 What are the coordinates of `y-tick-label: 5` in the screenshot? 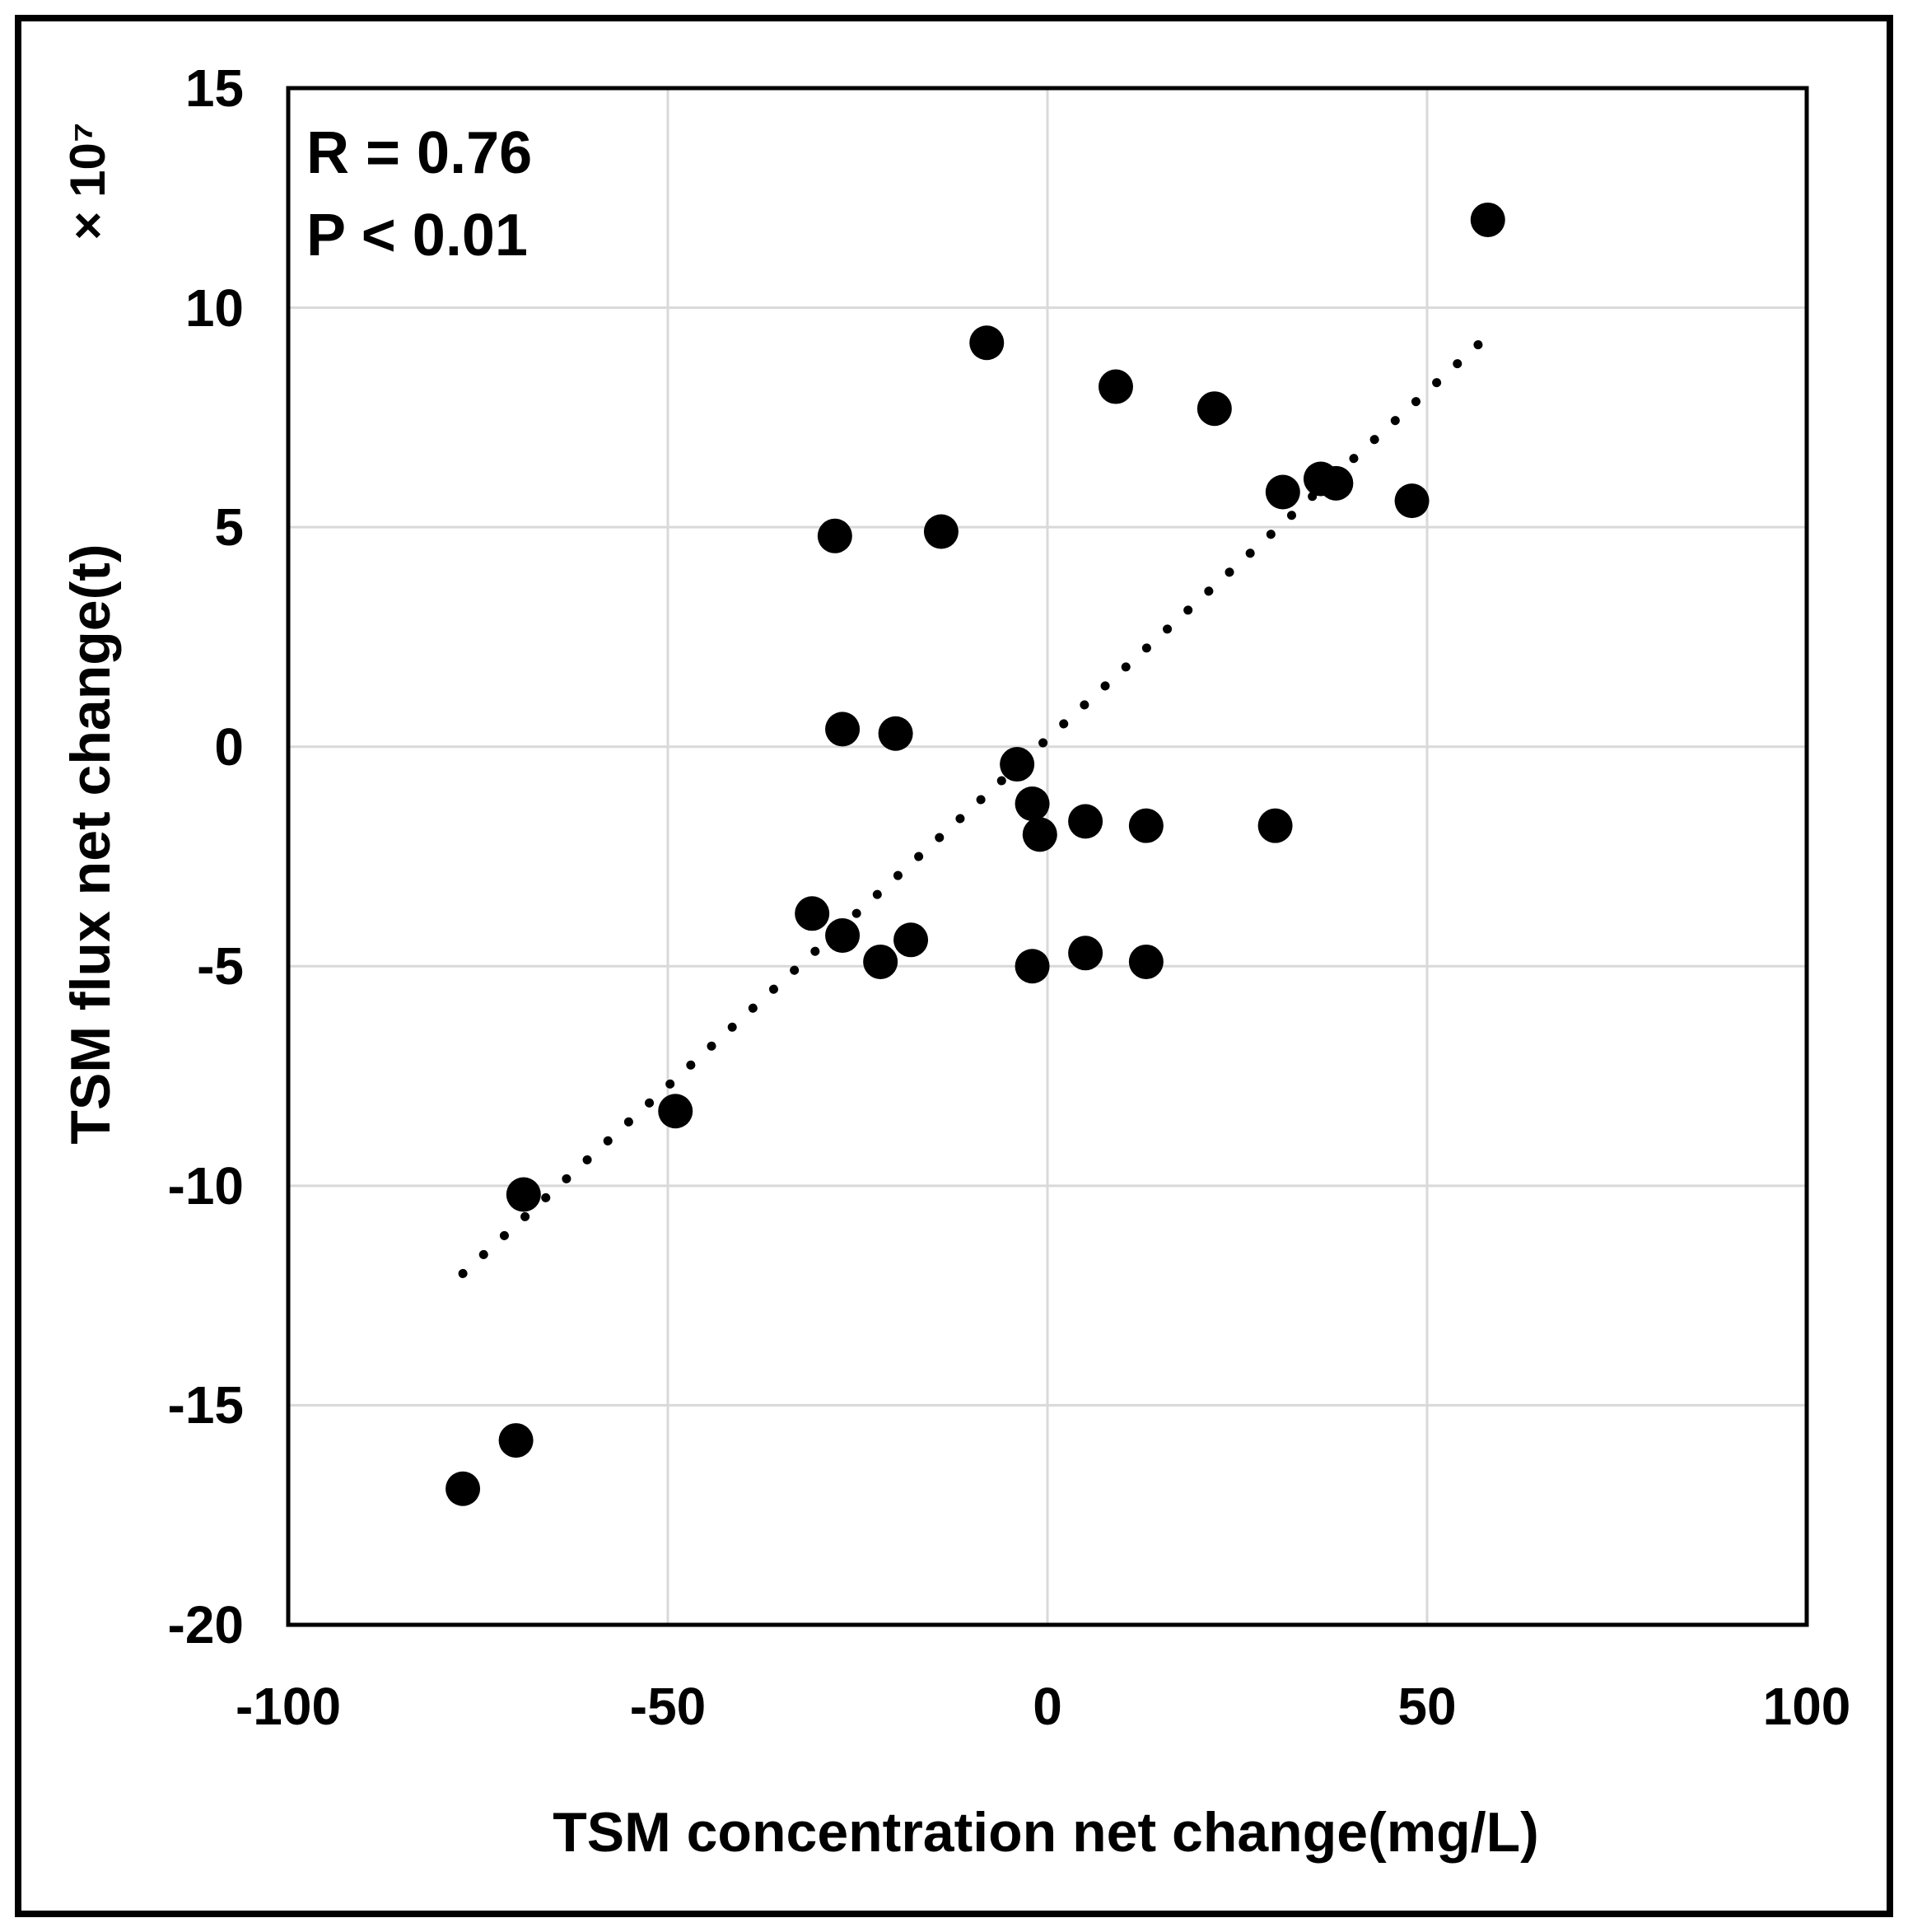 It's located at (229, 527).